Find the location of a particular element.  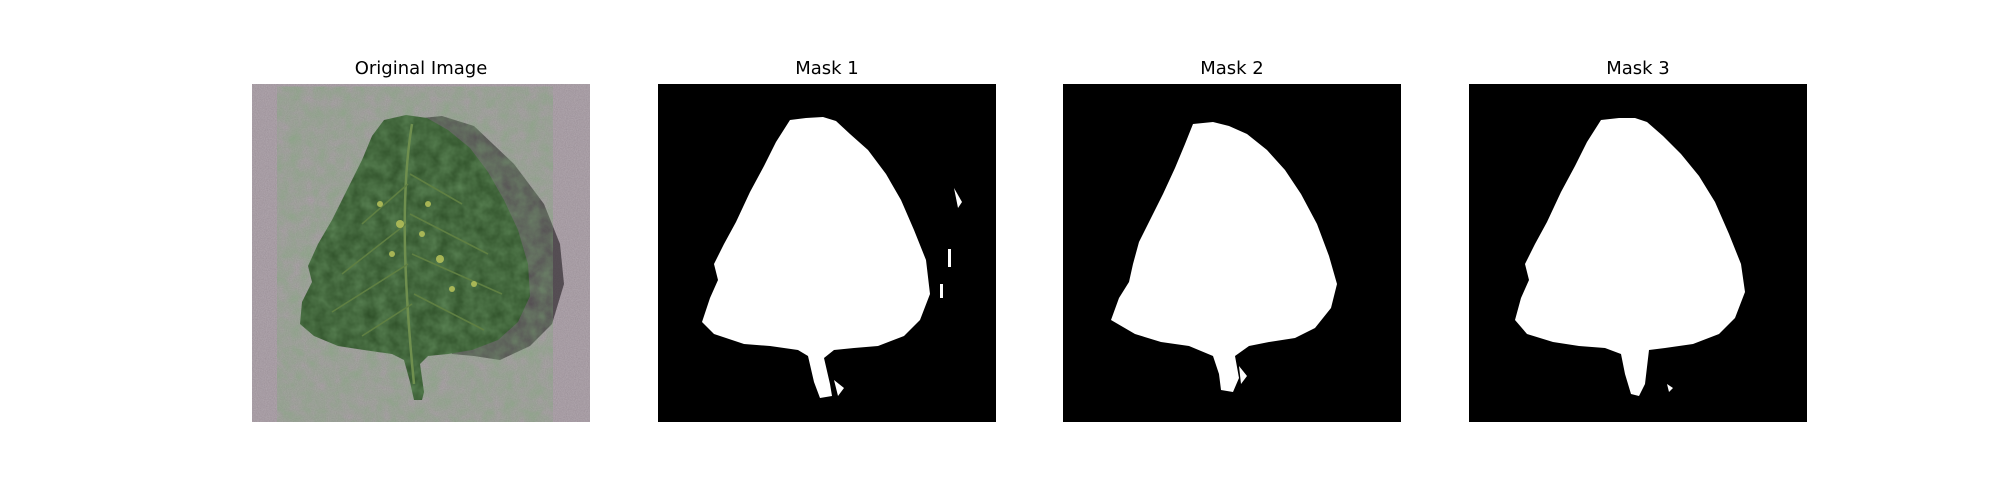

original-leaf-photo is located at coordinates (421, 253).